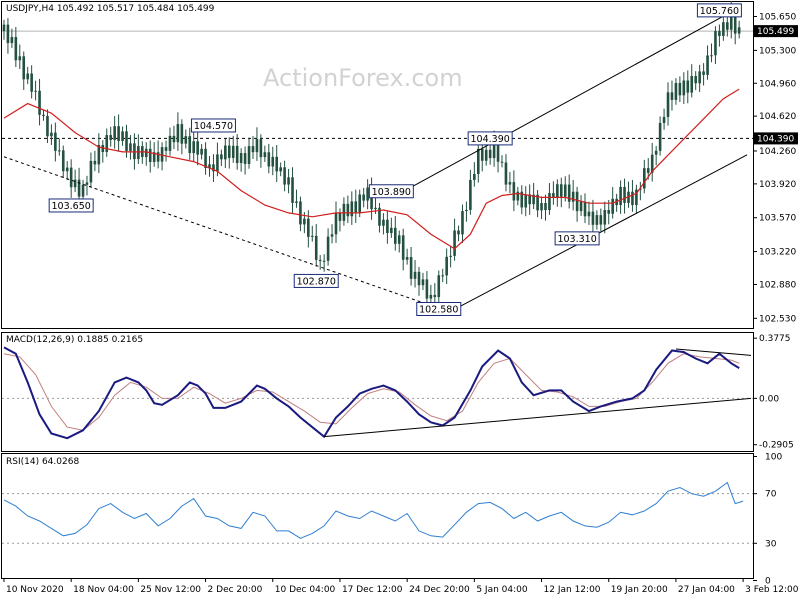  I want to click on price-annotation: 103.890, so click(391, 191).